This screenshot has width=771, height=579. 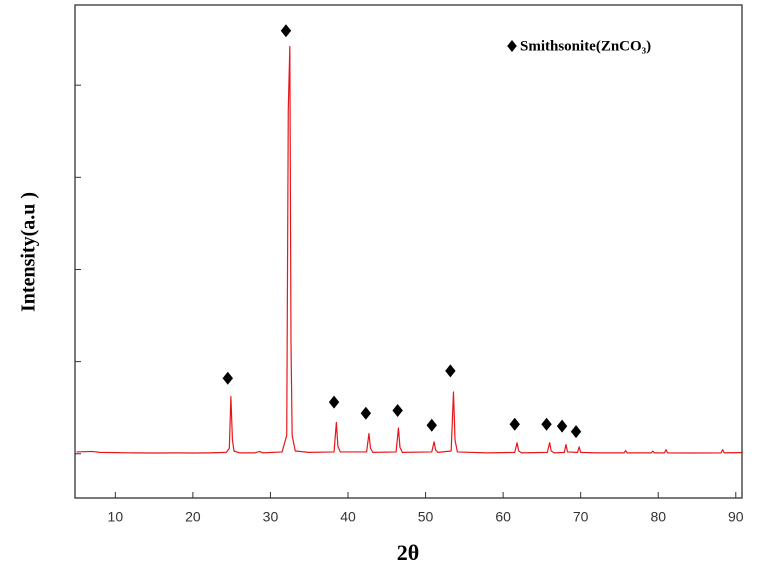 What do you see at coordinates (585, 46) in the screenshot?
I see `legend-label: Smithsonite(ZnCO₃)` at bounding box center [585, 46].